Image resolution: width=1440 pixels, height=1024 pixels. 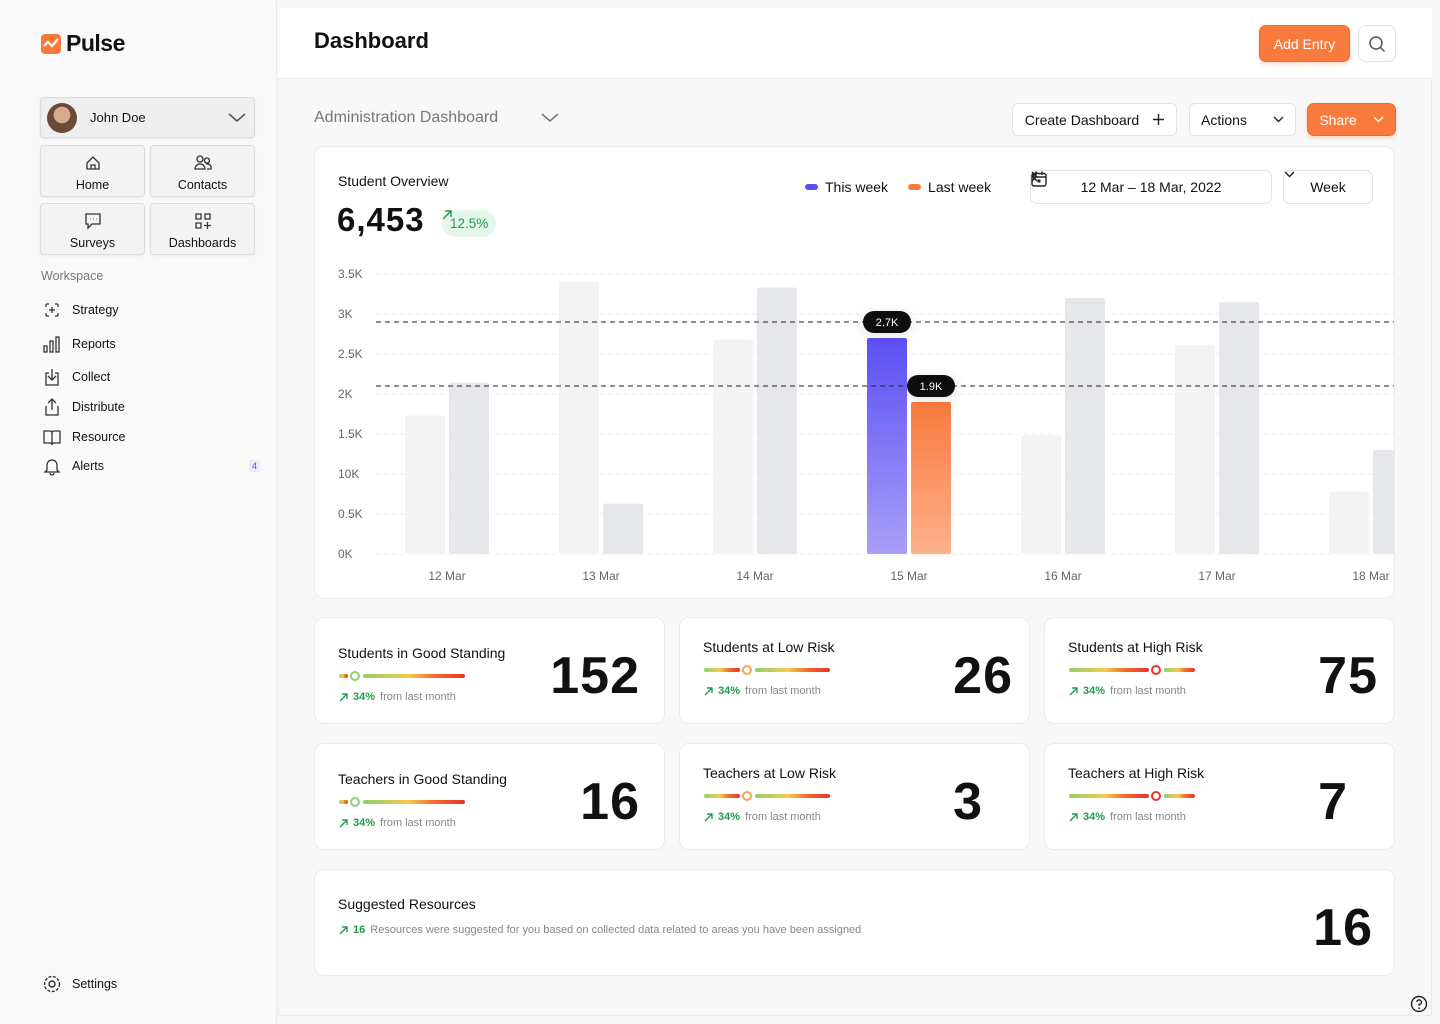 I want to click on help-button, so click(x=1419, y=1006).